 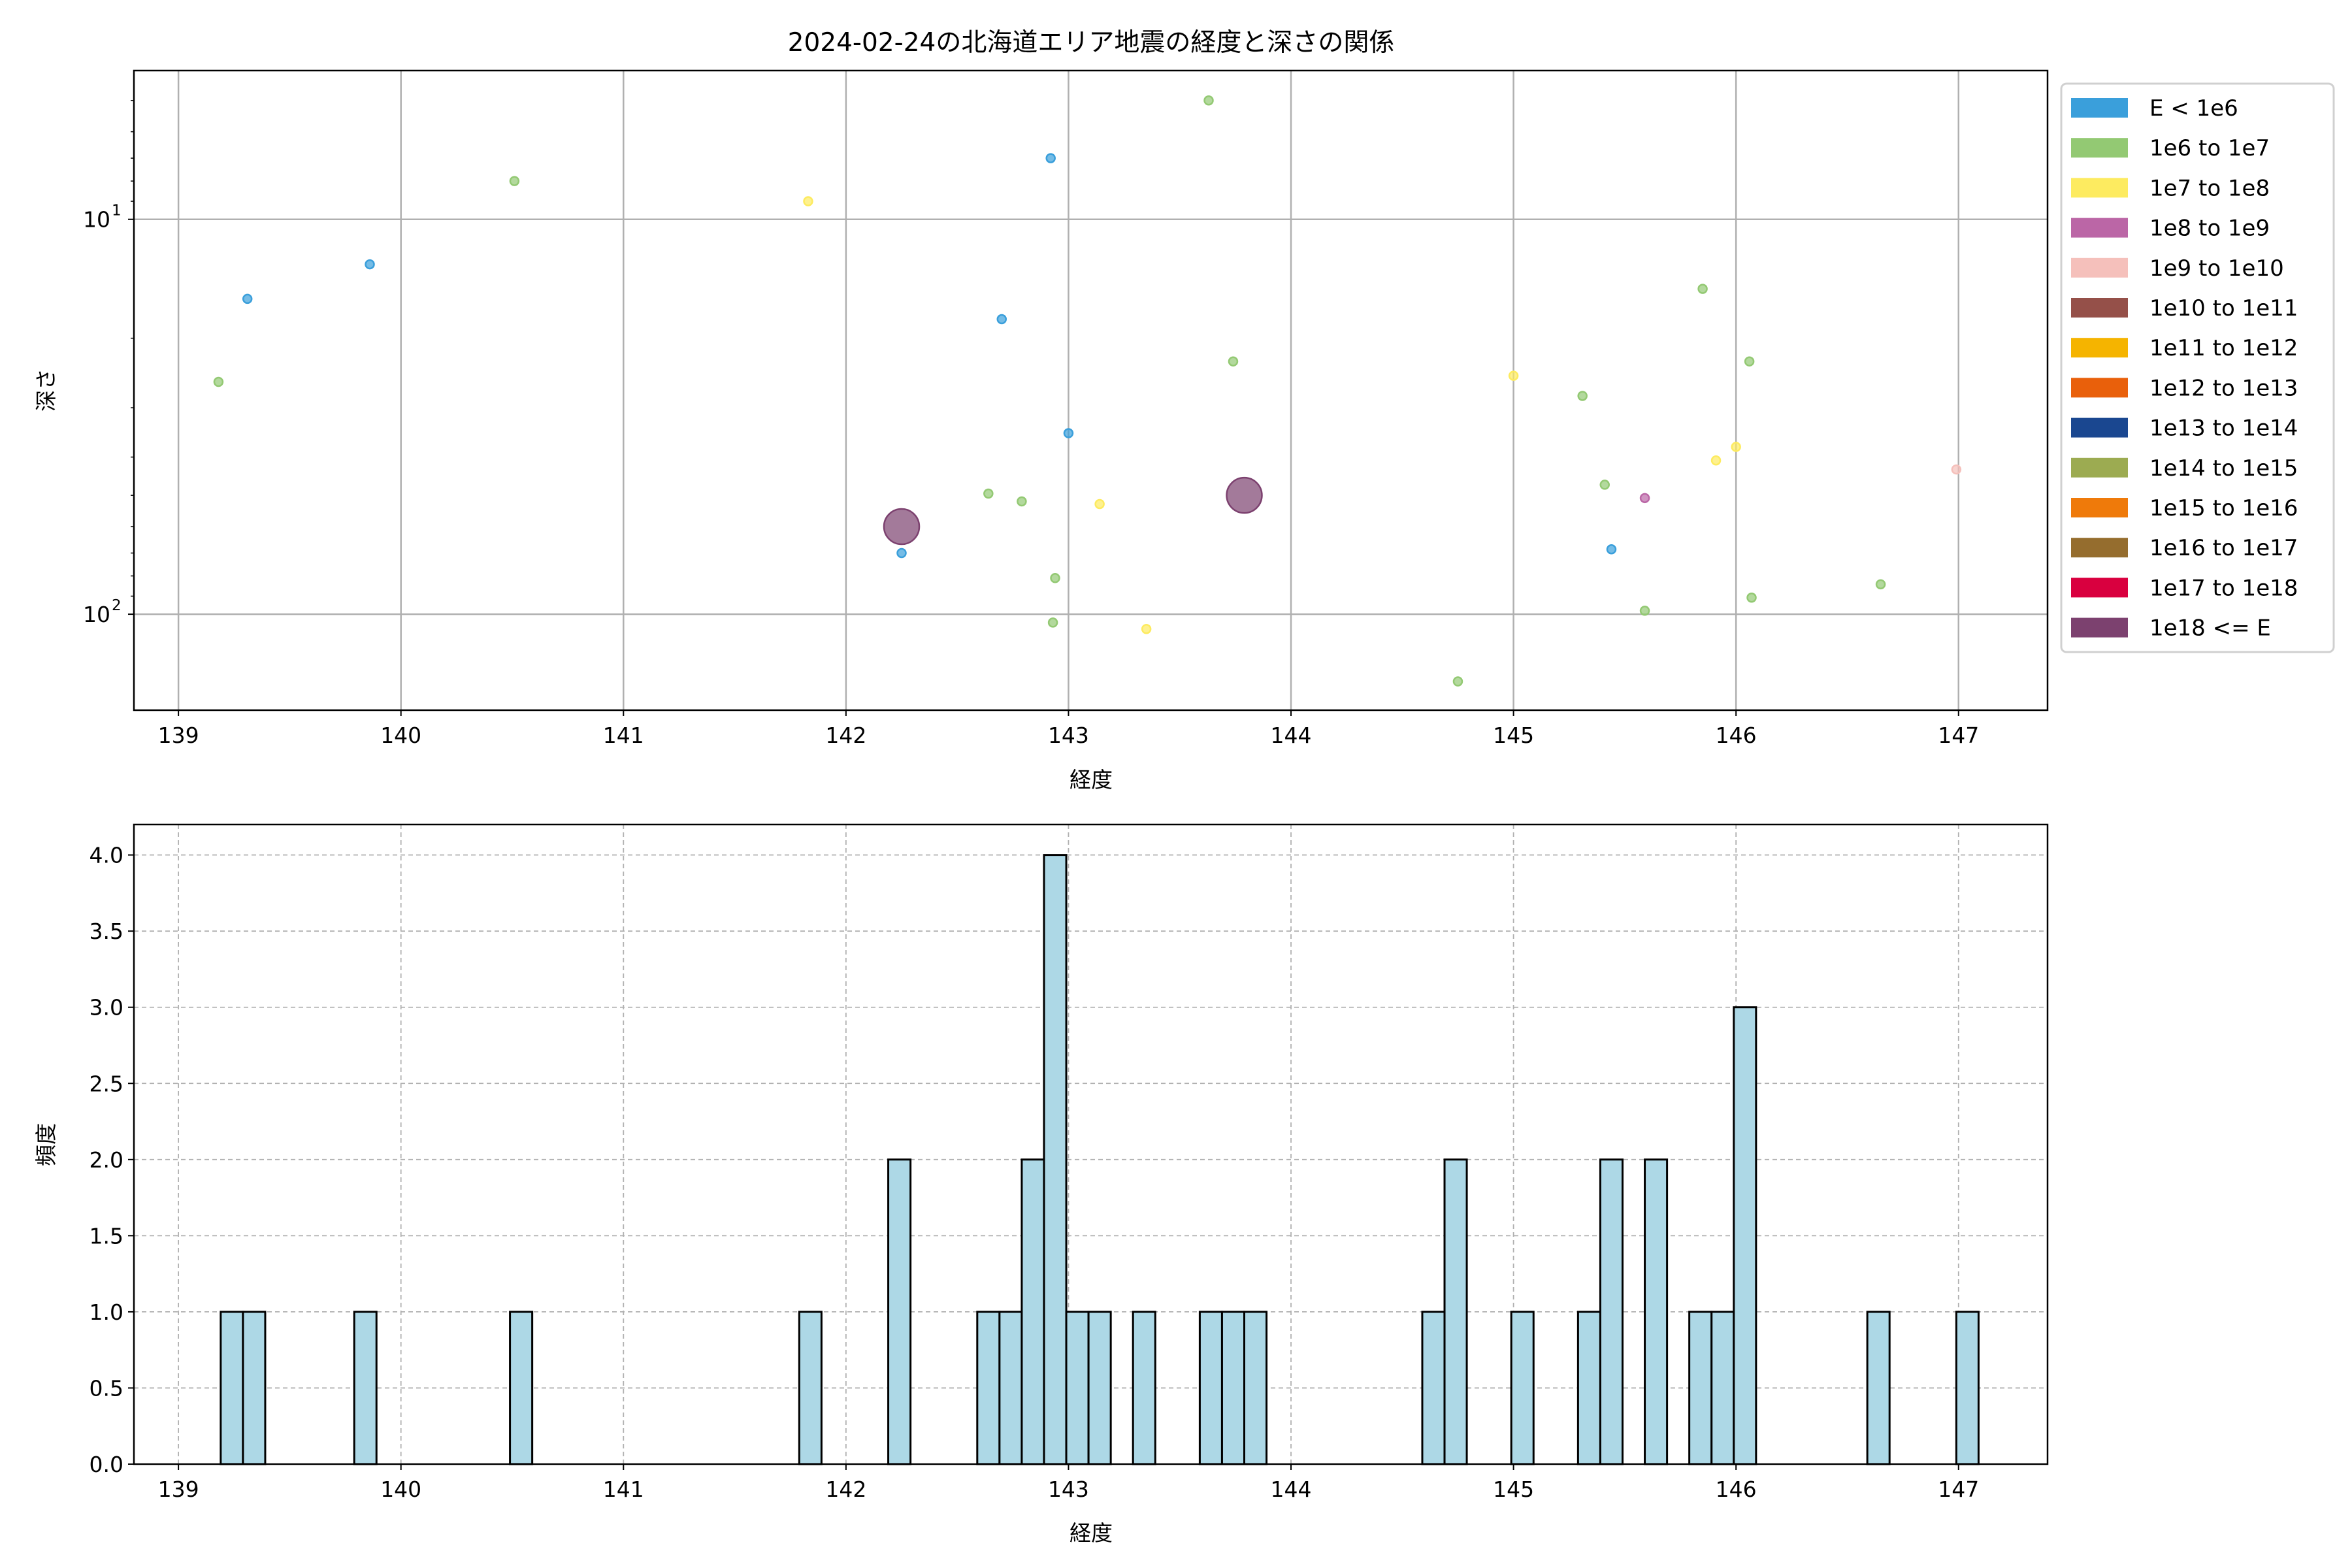 What do you see at coordinates (106, 1312) in the screenshot?
I see `y-tick-label: 1.0` at bounding box center [106, 1312].